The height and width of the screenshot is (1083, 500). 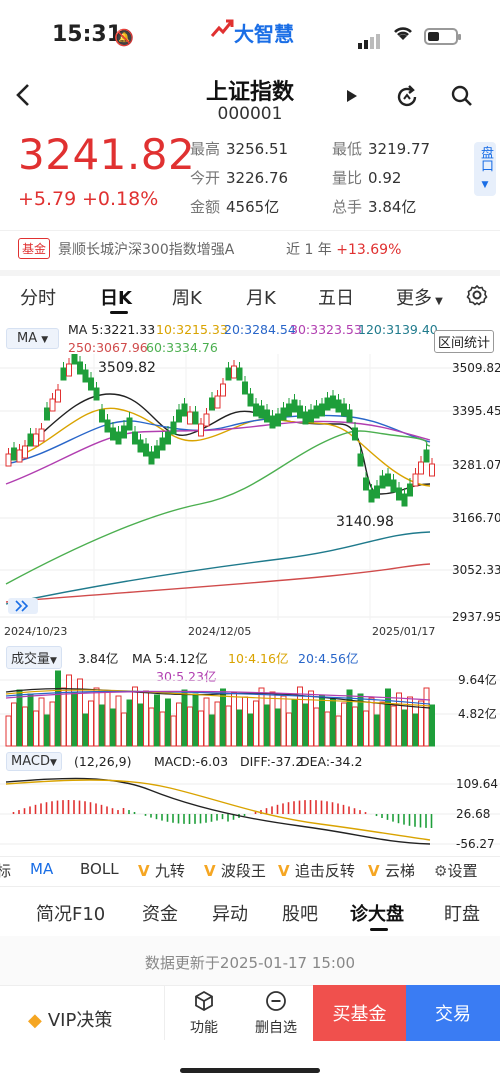 I want to click on order-book-toggle: 盘口 ▼, so click(x=485, y=169).